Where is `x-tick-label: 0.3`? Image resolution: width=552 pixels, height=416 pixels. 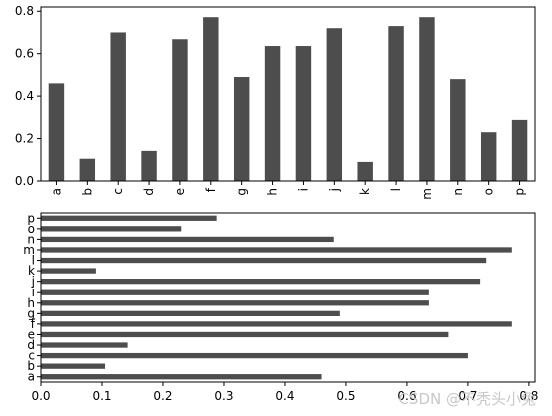
x-tick-label: 0.3 is located at coordinates (223, 396).